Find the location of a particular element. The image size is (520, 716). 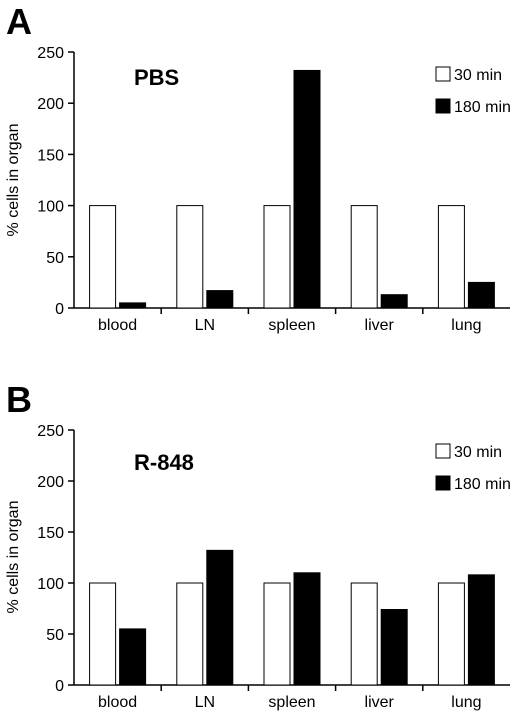

panel-title: PBS is located at coordinates (156, 77).